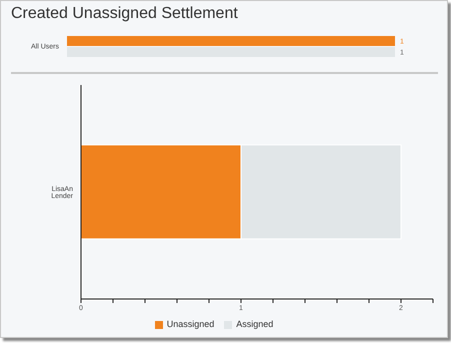 This screenshot has width=451, height=344. What do you see at coordinates (255, 324) in the screenshot?
I see `legend-label: Assigned` at bounding box center [255, 324].